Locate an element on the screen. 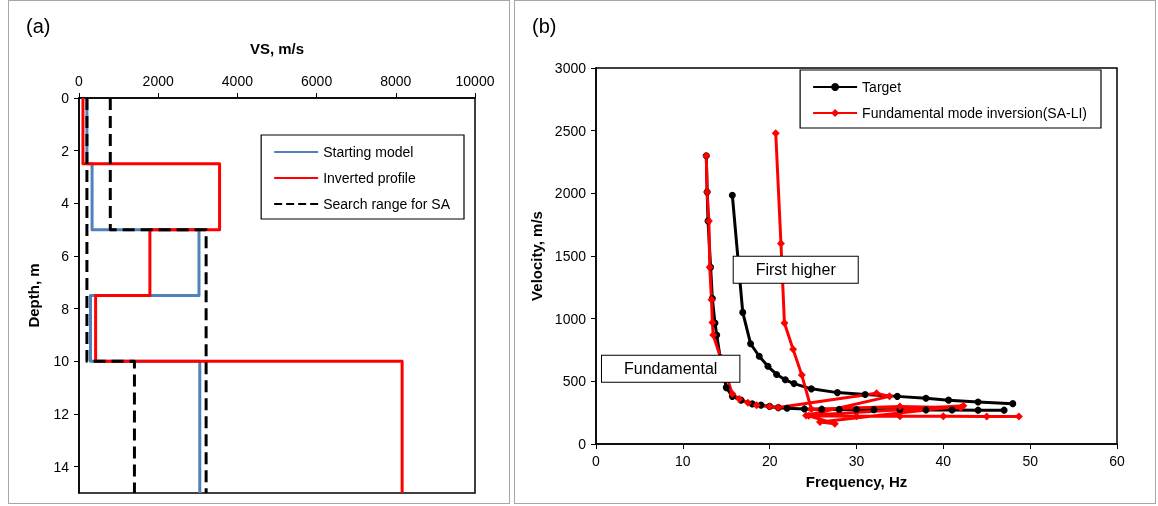  x-tick-label: 6000 is located at coordinates (317, 81).